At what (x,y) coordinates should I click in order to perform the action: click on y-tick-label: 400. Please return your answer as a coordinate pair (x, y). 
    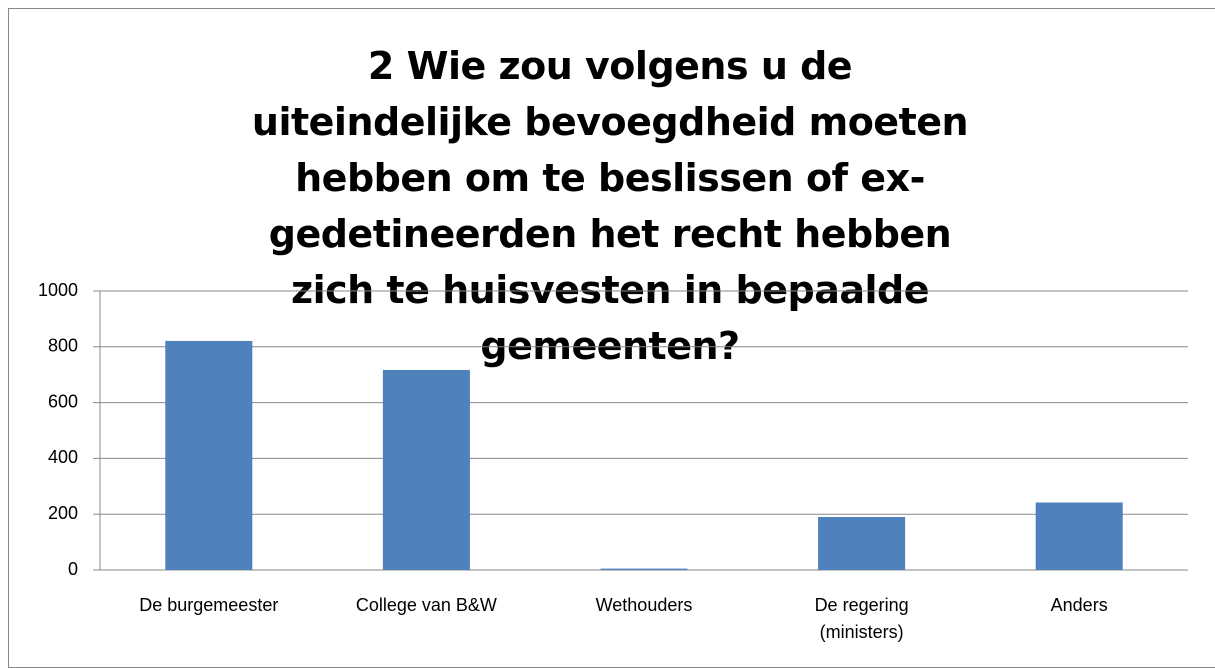
    Looking at the image, I should click on (63, 457).